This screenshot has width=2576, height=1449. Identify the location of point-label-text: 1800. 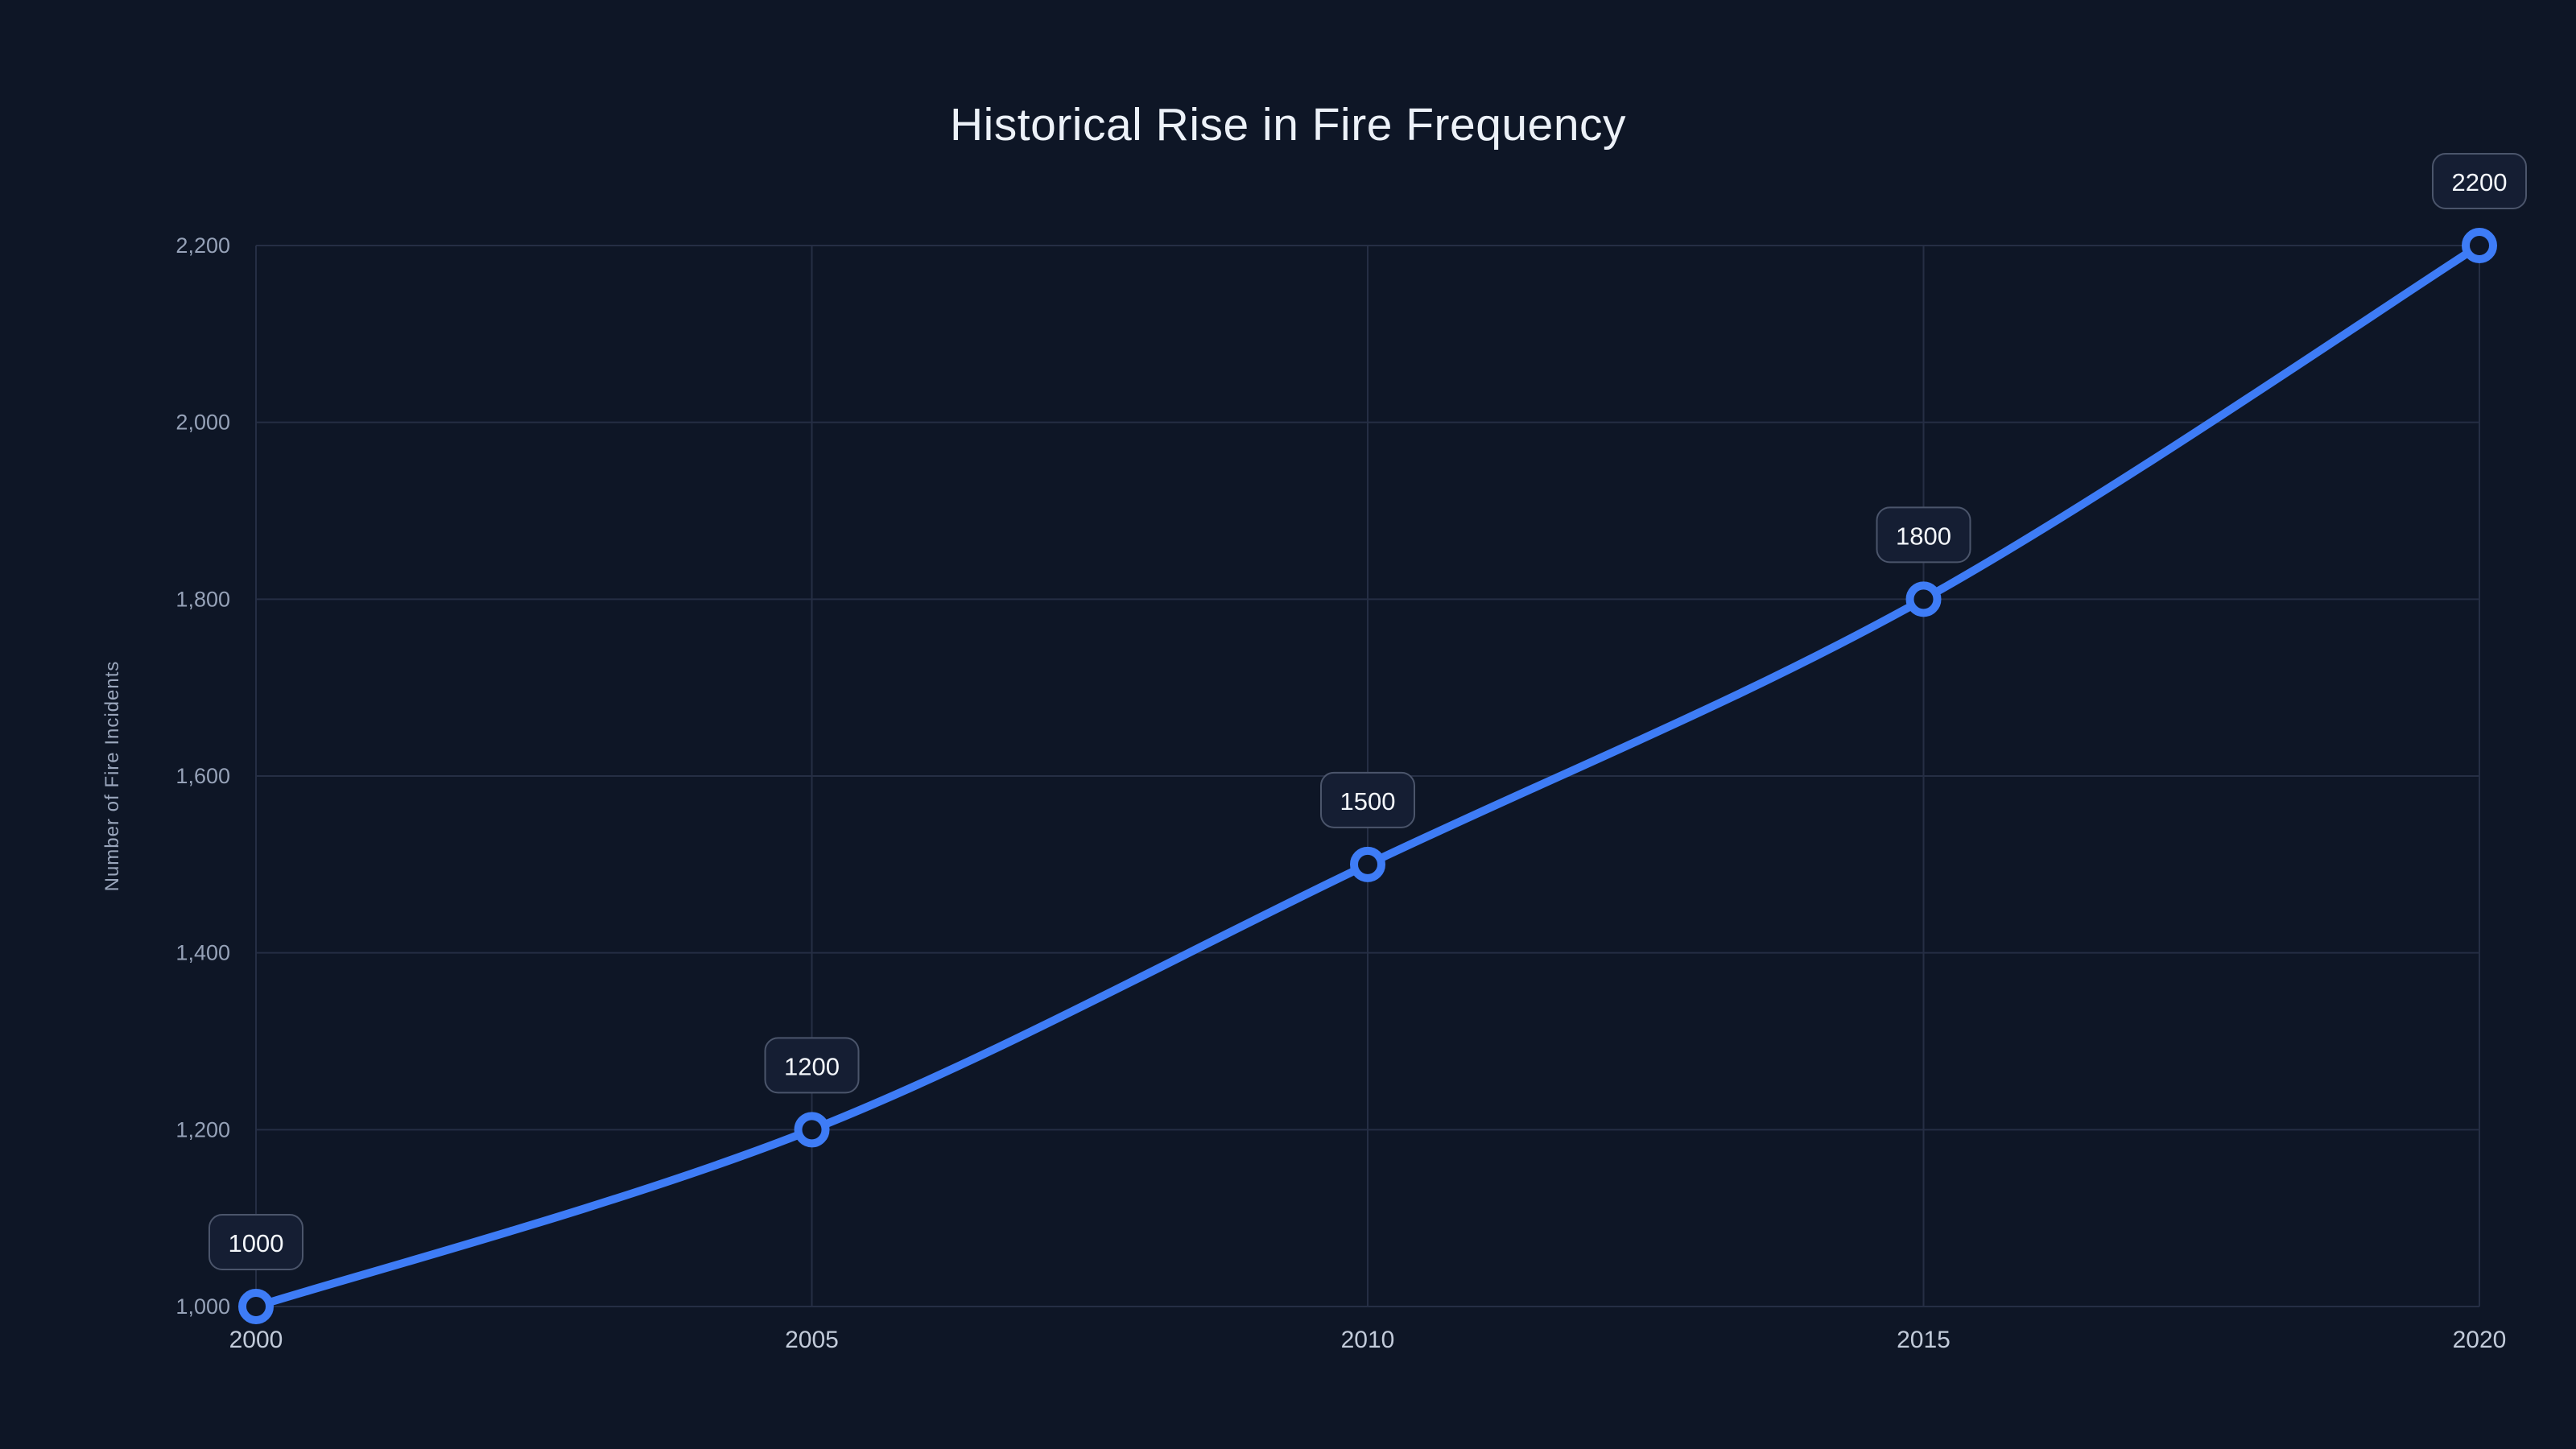
(1923, 536).